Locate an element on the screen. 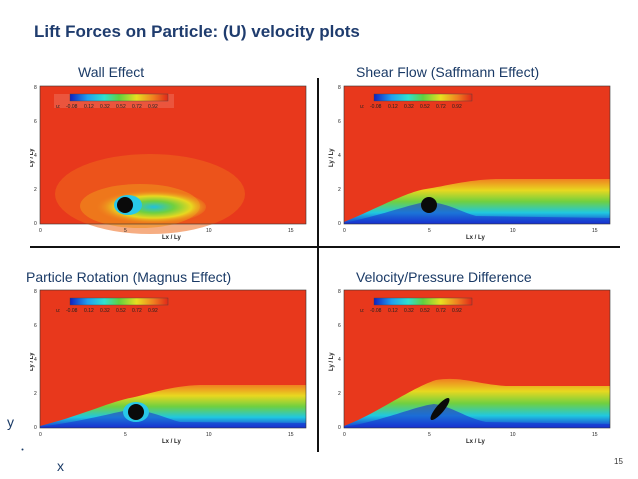 The width and height of the screenshot is (638, 479). vertical-divider is located at coordinates (318, 265).